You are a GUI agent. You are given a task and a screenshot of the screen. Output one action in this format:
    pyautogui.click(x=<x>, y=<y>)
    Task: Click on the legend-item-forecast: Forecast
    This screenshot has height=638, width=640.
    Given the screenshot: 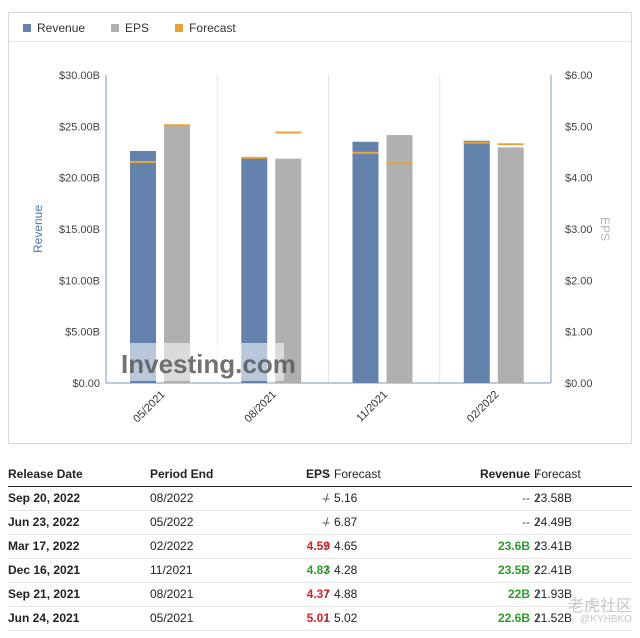 What is the action you would take?
    pyautogui.click(x=205, y=28)
    